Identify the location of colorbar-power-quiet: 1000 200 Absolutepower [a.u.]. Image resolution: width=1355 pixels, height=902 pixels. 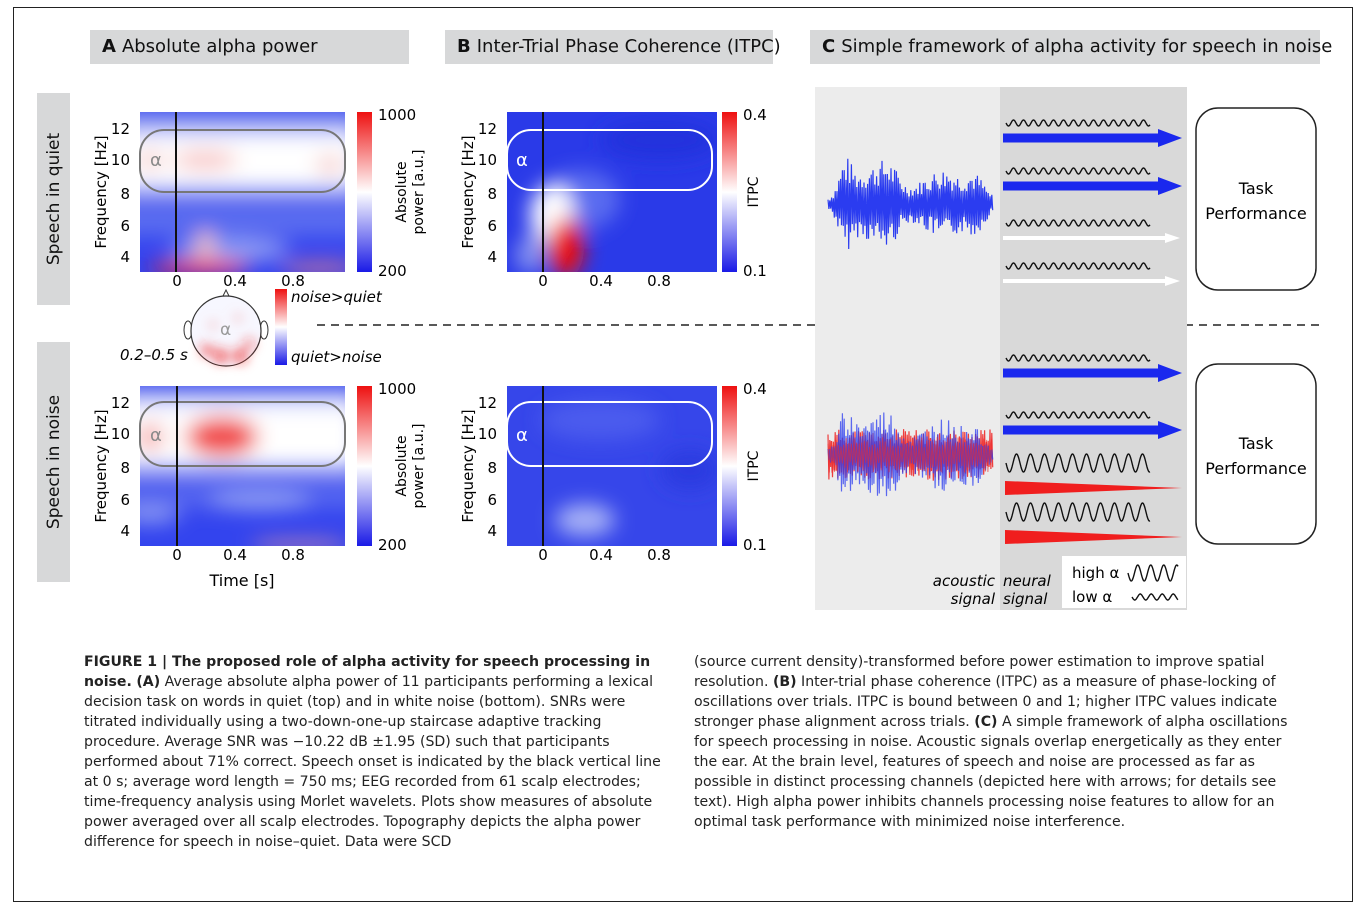
(392, 193).